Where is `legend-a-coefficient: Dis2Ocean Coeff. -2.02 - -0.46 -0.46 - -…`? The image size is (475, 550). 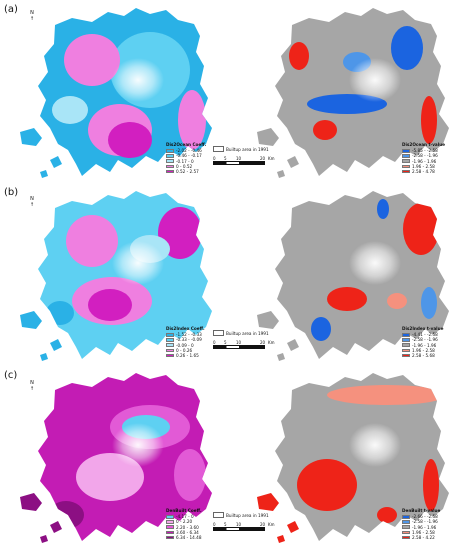 legend-a-coefficient: Dis2Ocean Coeff. -2.02 - -0.46 -0.46 - -… is located at coordinates (186, 158).